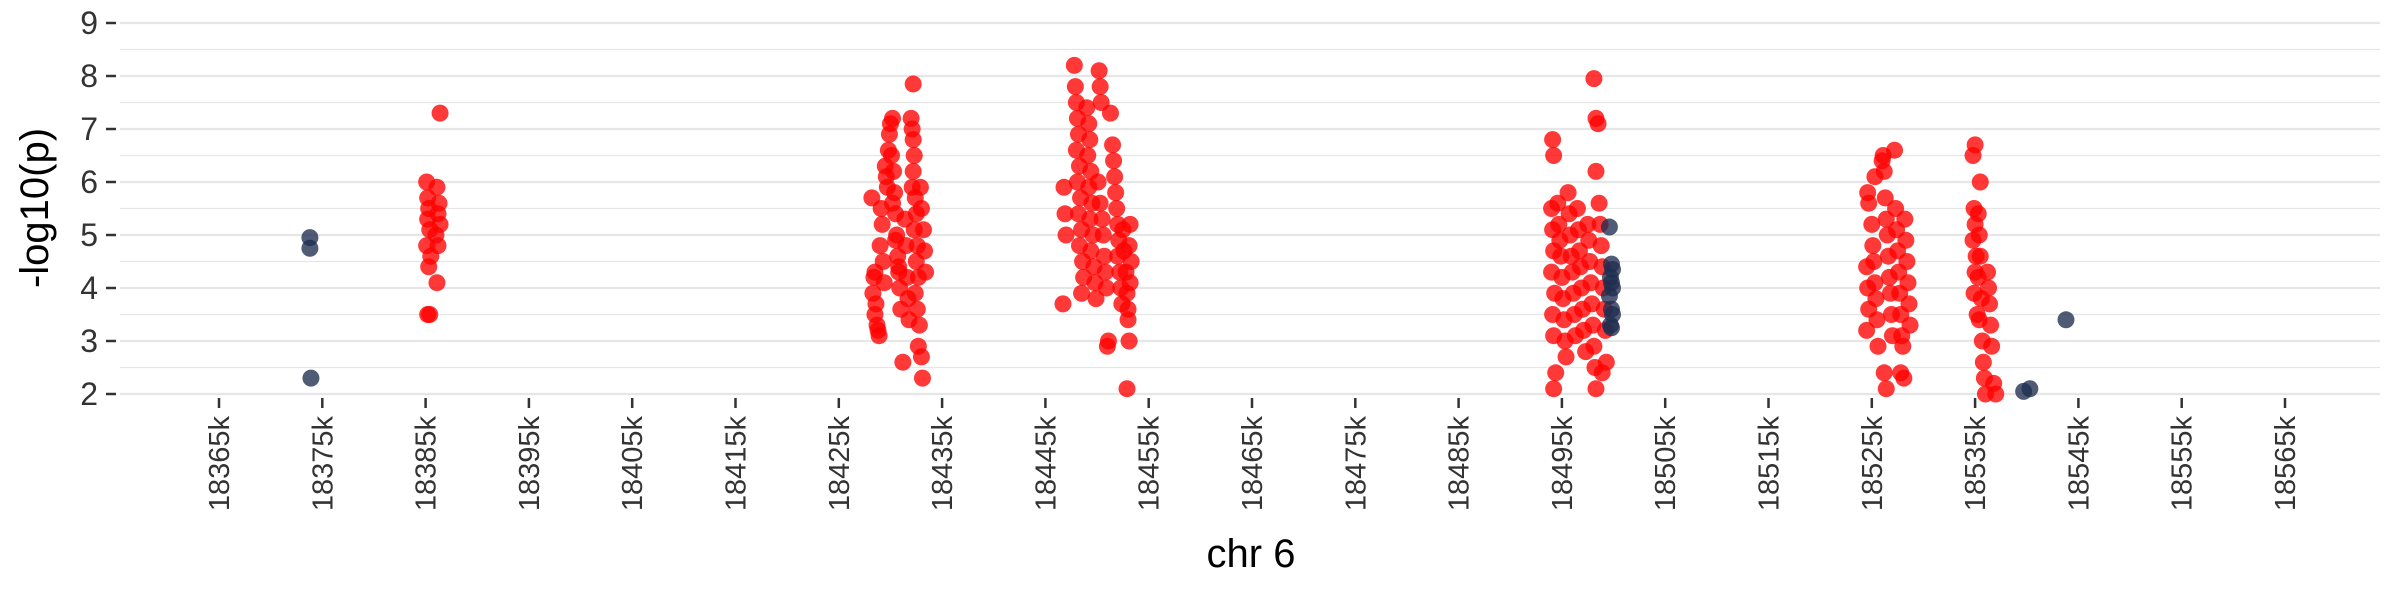 Image resolution: width=2400 pixels, height=600 pixels. I want to click on x-tick-label: 18395k, so click(530, 464).